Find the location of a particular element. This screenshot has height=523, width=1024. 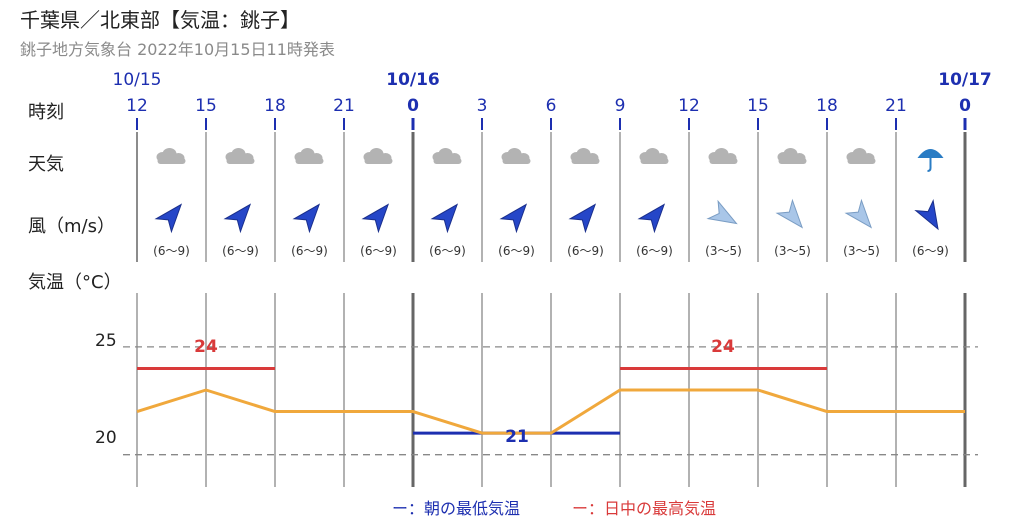

date-label: 10/17 is located at coordinates (965, 80).